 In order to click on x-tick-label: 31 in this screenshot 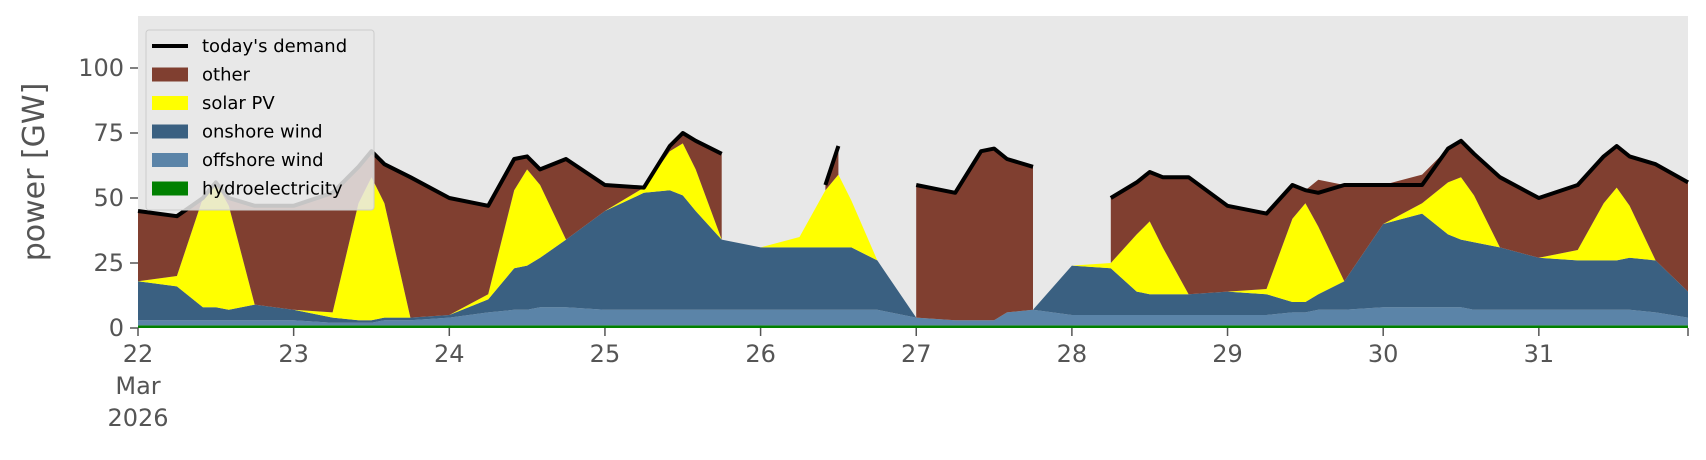, I will do `click(1539, 354)`.